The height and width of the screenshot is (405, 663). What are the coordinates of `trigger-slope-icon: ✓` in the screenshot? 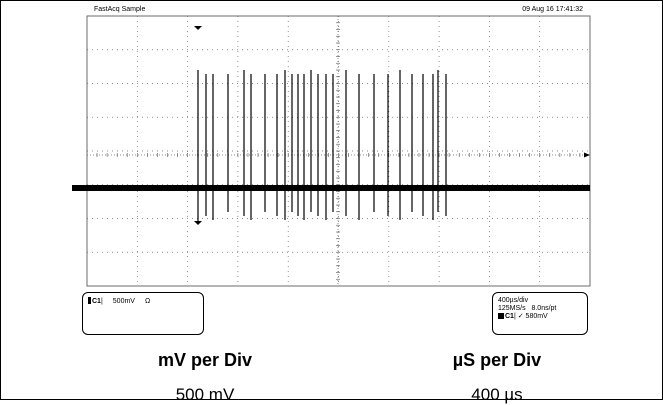 It's located at (520, 316).